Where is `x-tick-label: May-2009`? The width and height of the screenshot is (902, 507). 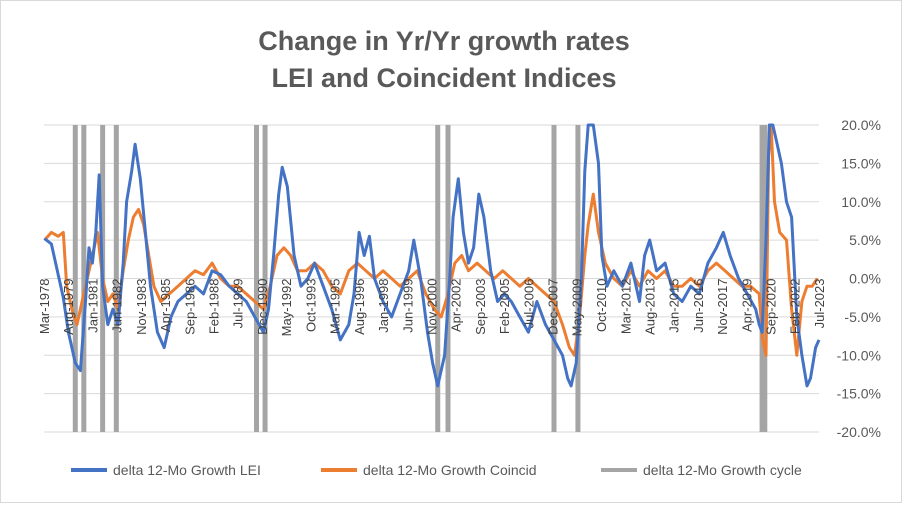 x-tick-label: May-2009 is located at coordinates (577, 308).